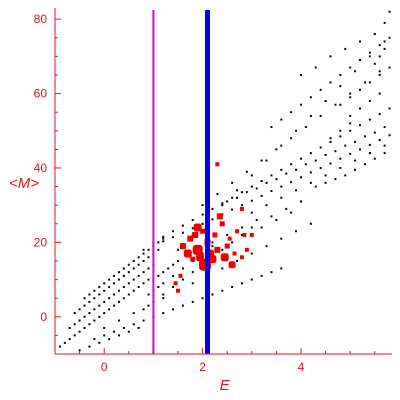 This screenshot has width=400, height=400. What do you see at coordinates (301, 367) in the screenshot?
I see `x-tick-label: 4` at bounding box center [301, 367].